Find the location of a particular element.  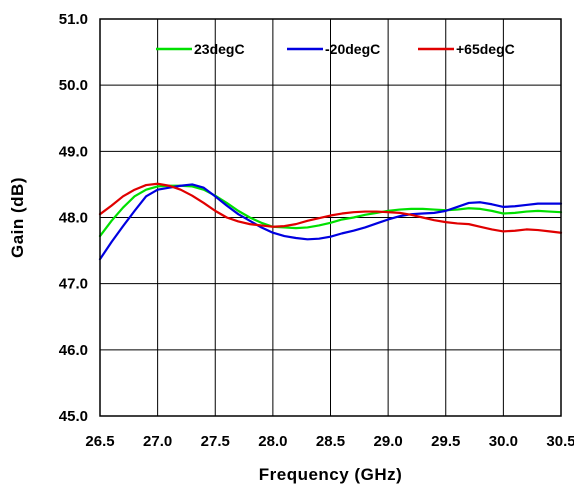

legend-label: 23degC is located at coordinates (219, 49).